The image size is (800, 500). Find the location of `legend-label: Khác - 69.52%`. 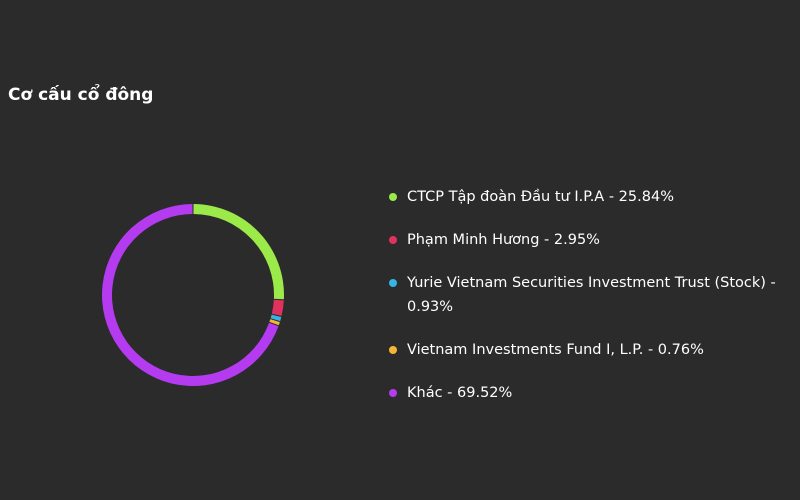

legend-label: Khác - 69.52% is located at coordinates (460, 393).